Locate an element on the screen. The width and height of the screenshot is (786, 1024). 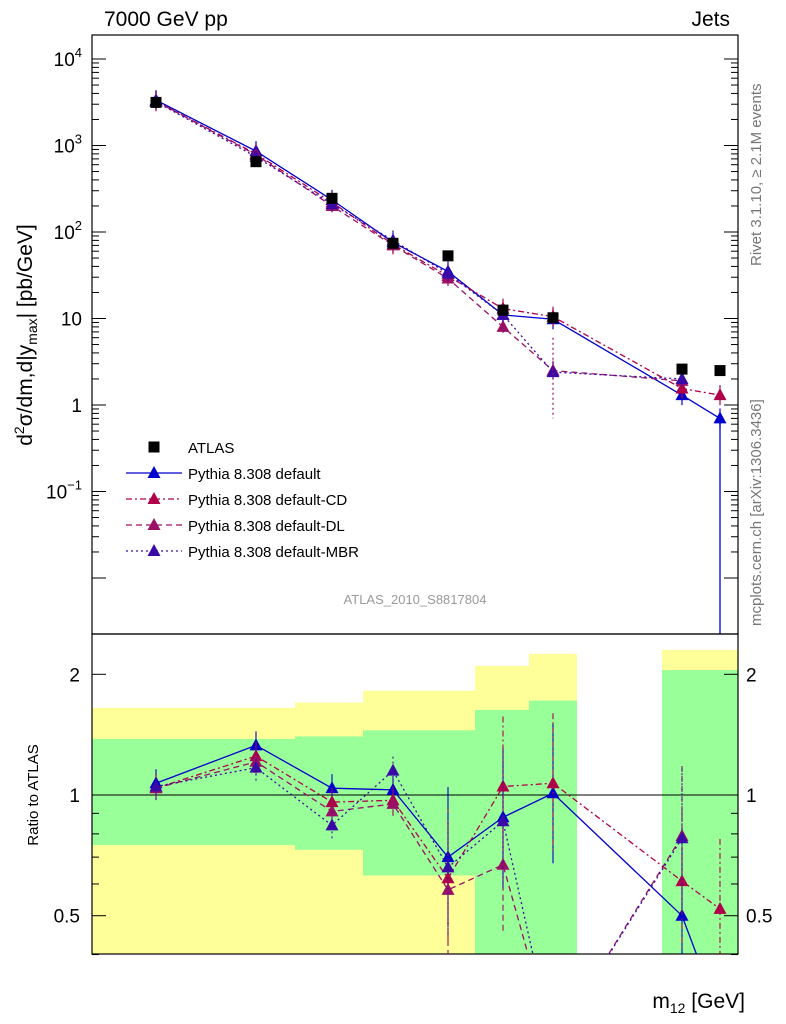
legend-label: ATLAS is located at coordinates (211, 448).